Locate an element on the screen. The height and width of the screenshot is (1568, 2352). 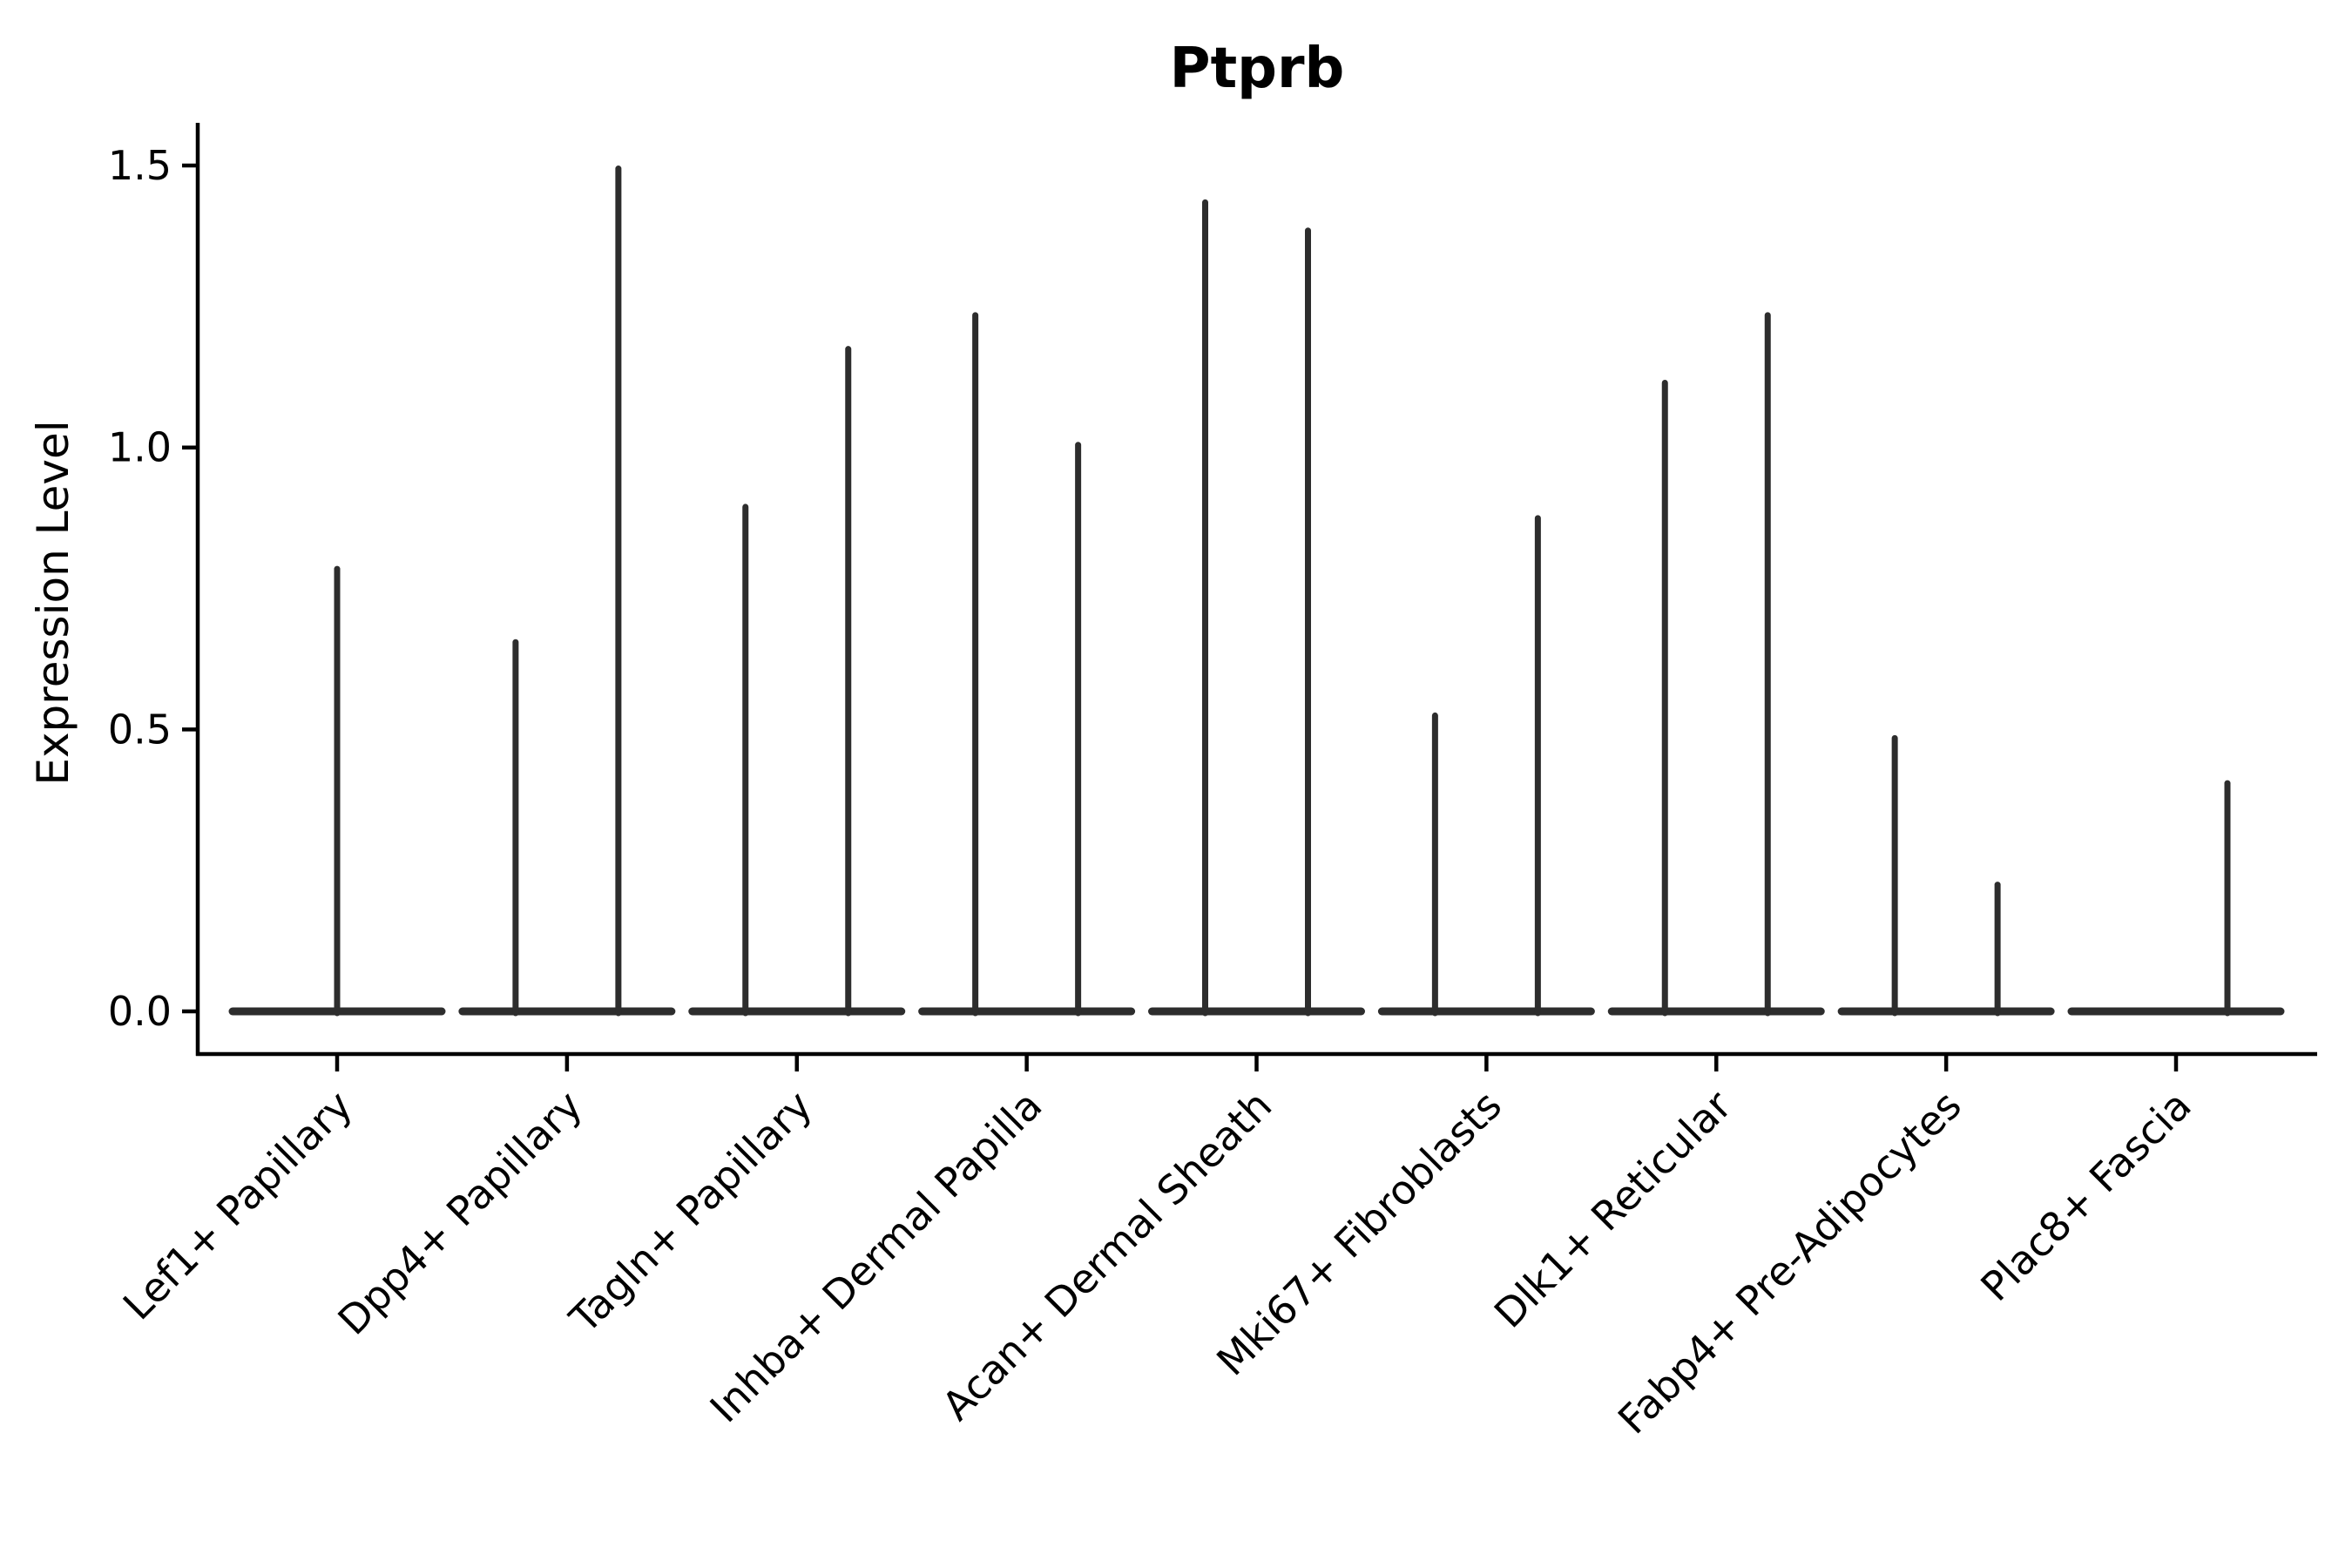
y-tick-label: 0.5 is located at coordinates (140, 729).